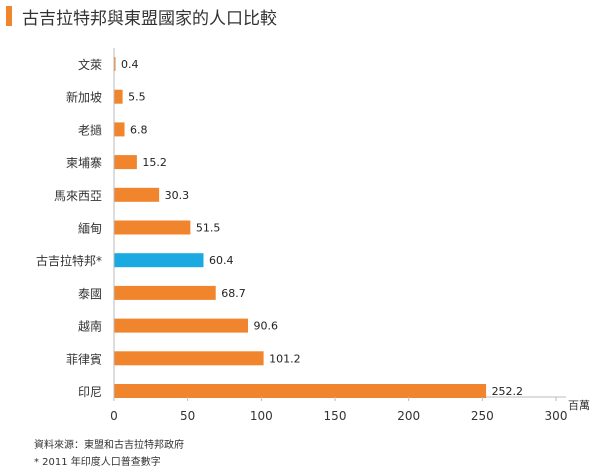  Describe the element at coordinates (265, 326) in the screenshot. I see `value-label: 90.6` at that location.